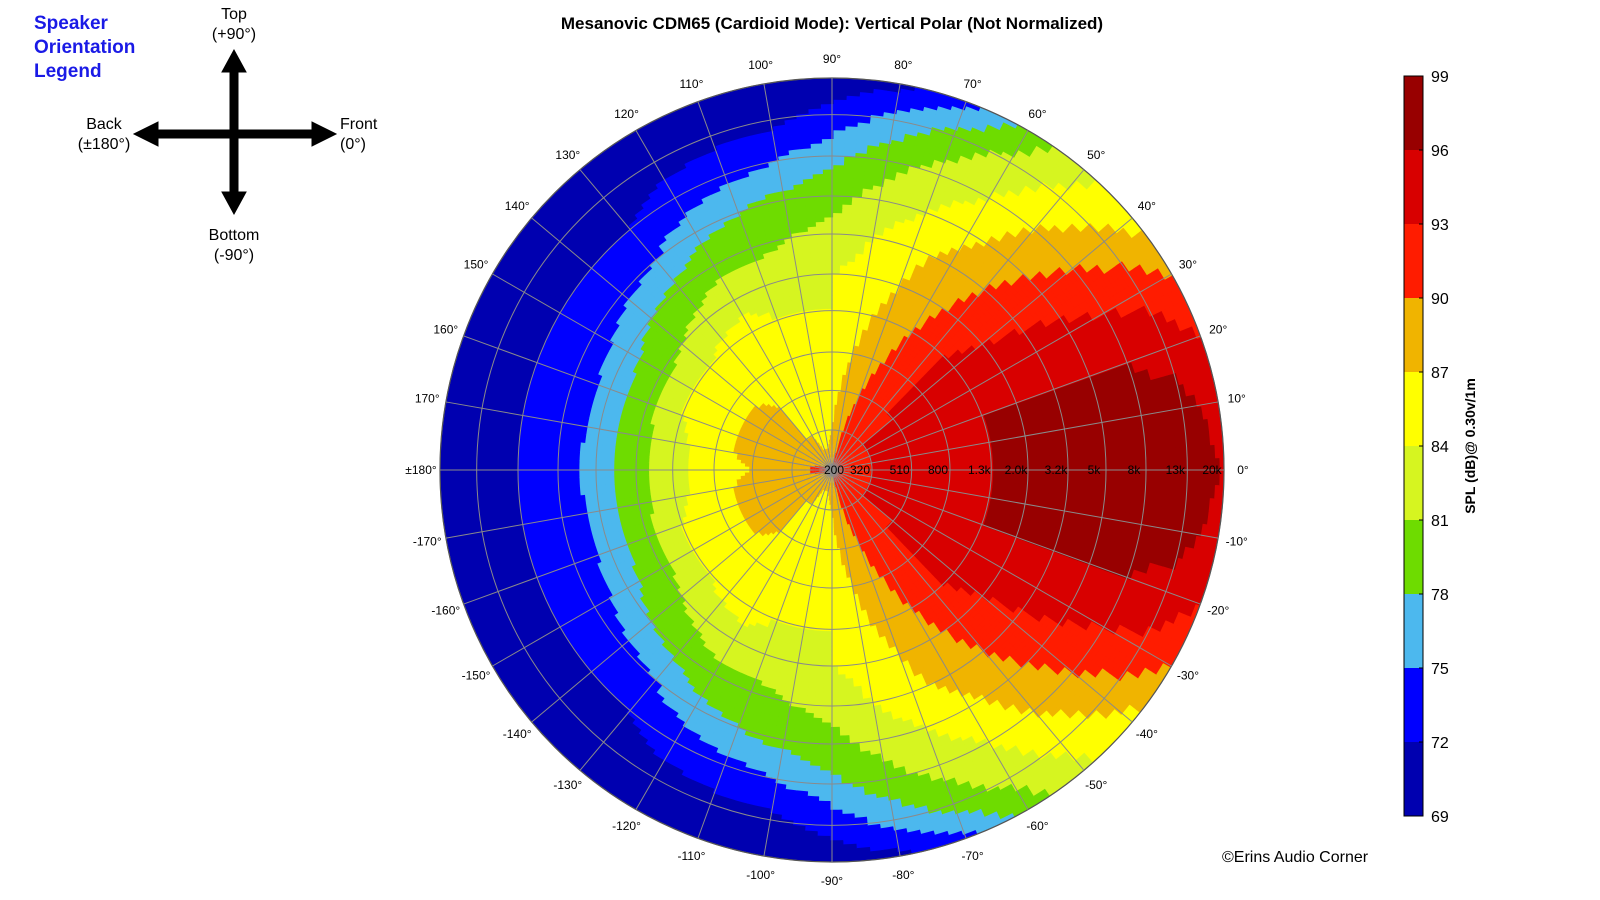 The width and height of the screenshot is (1600, 900). I want to click on legend-back-text: Back, so click(104, 124).